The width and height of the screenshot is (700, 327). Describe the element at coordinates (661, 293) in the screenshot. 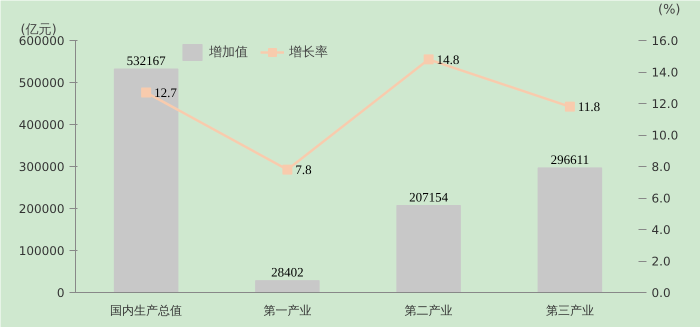

I see `y2-tick-label: 0.0` at that location.